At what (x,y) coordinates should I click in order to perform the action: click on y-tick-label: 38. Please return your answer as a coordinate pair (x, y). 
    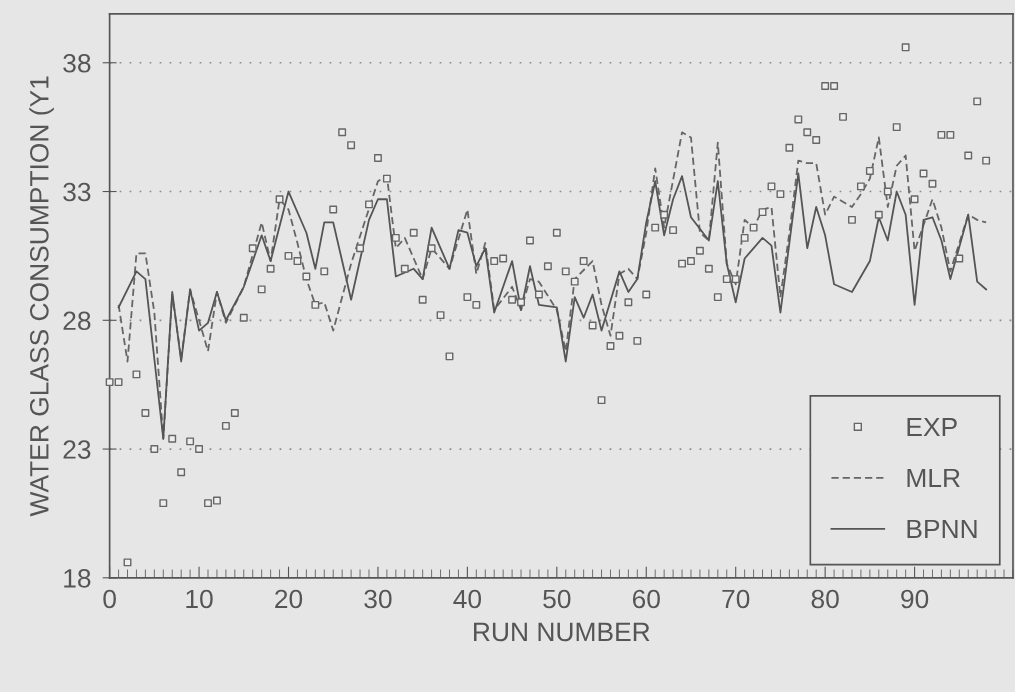
    Looking at the image, I should click on (77, 63).